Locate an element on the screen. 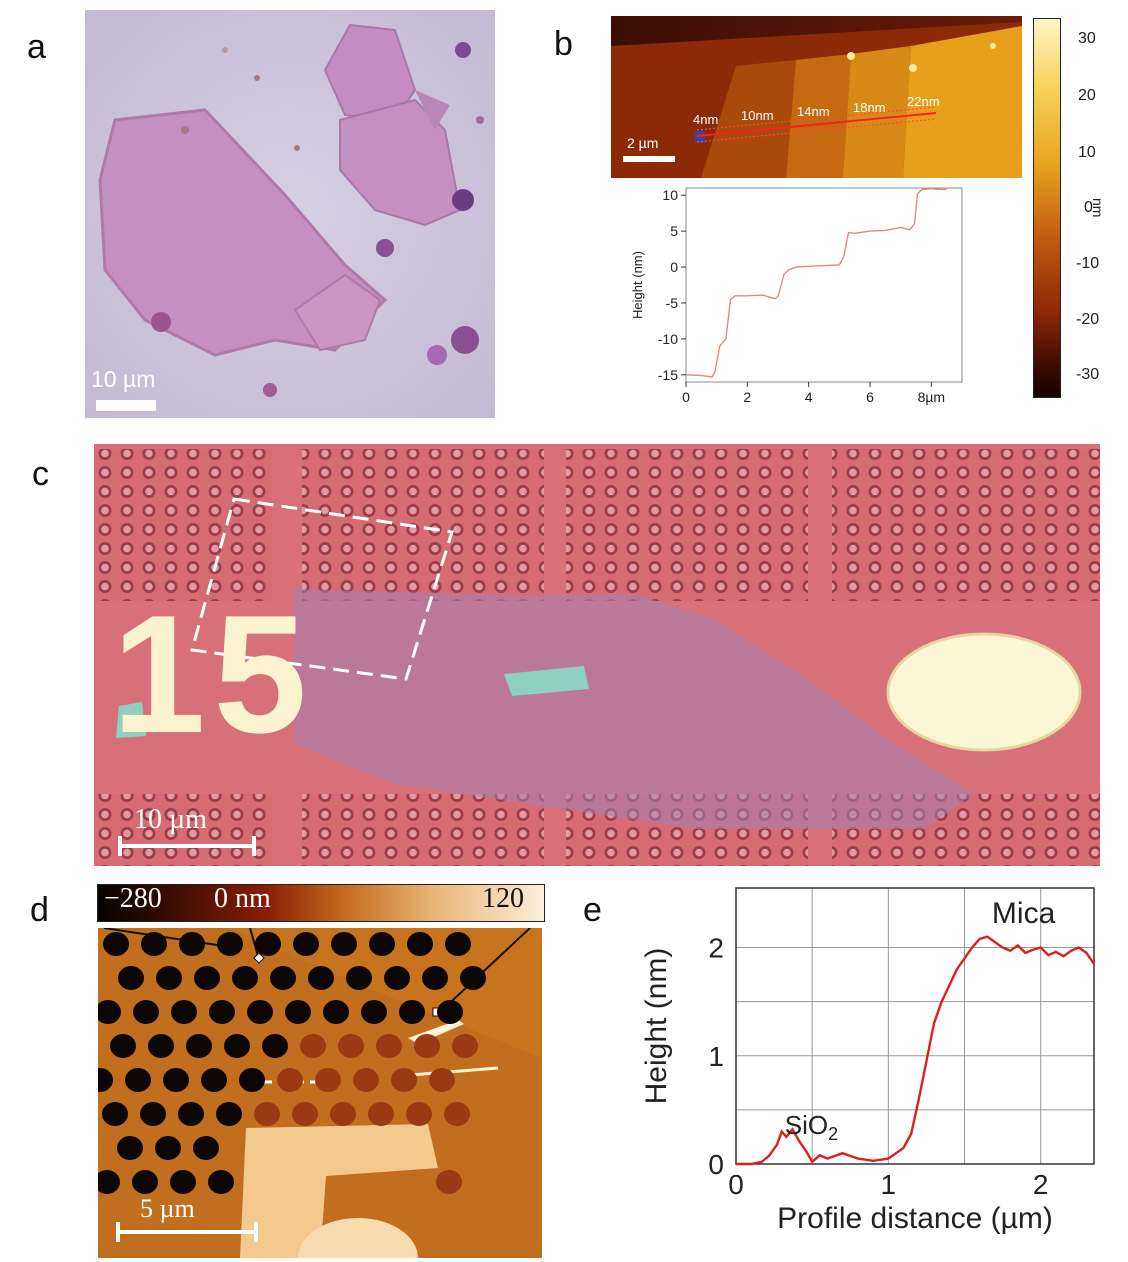  panel-a-optical-image: 10 µm is located at coordinates (290, 214).